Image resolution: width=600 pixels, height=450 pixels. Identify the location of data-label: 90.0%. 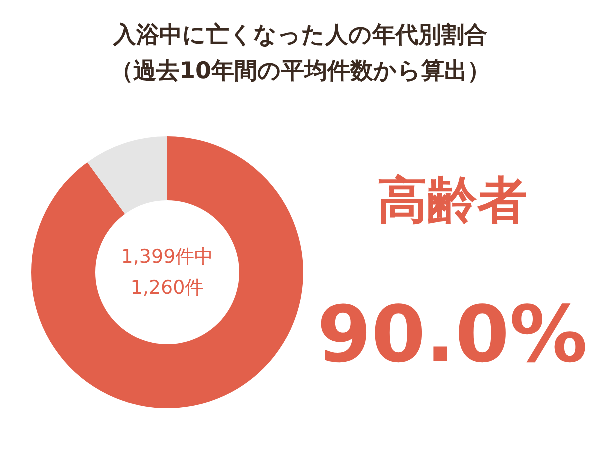
(452, 335).